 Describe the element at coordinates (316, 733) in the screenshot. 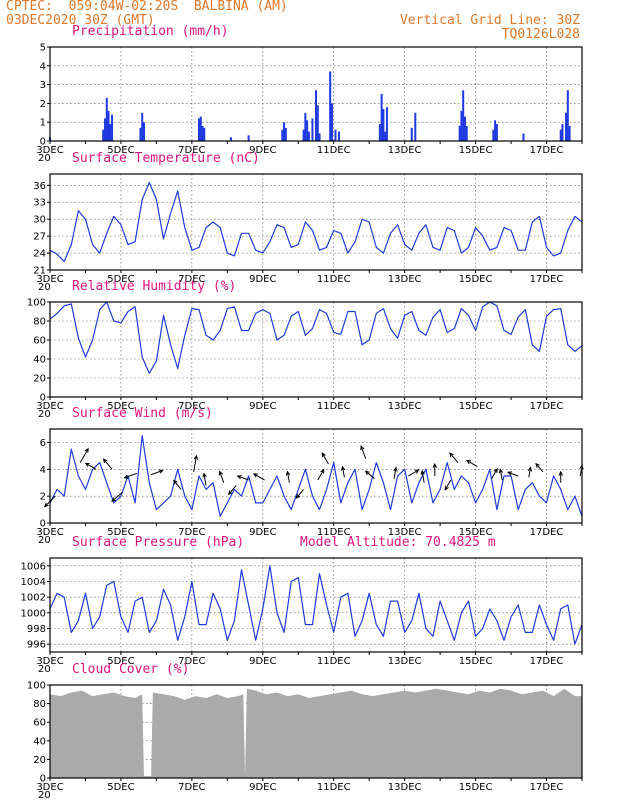

I see `cloud-area` at that location.